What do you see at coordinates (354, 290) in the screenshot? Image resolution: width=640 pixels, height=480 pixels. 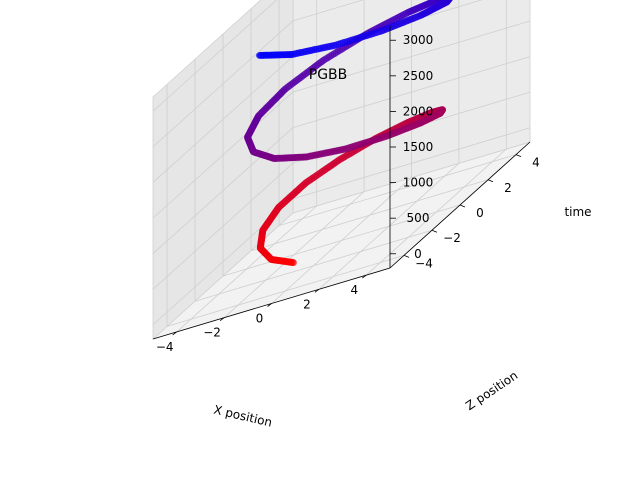 I see `x-tick-label: 4` at bounding box center [354, 290].